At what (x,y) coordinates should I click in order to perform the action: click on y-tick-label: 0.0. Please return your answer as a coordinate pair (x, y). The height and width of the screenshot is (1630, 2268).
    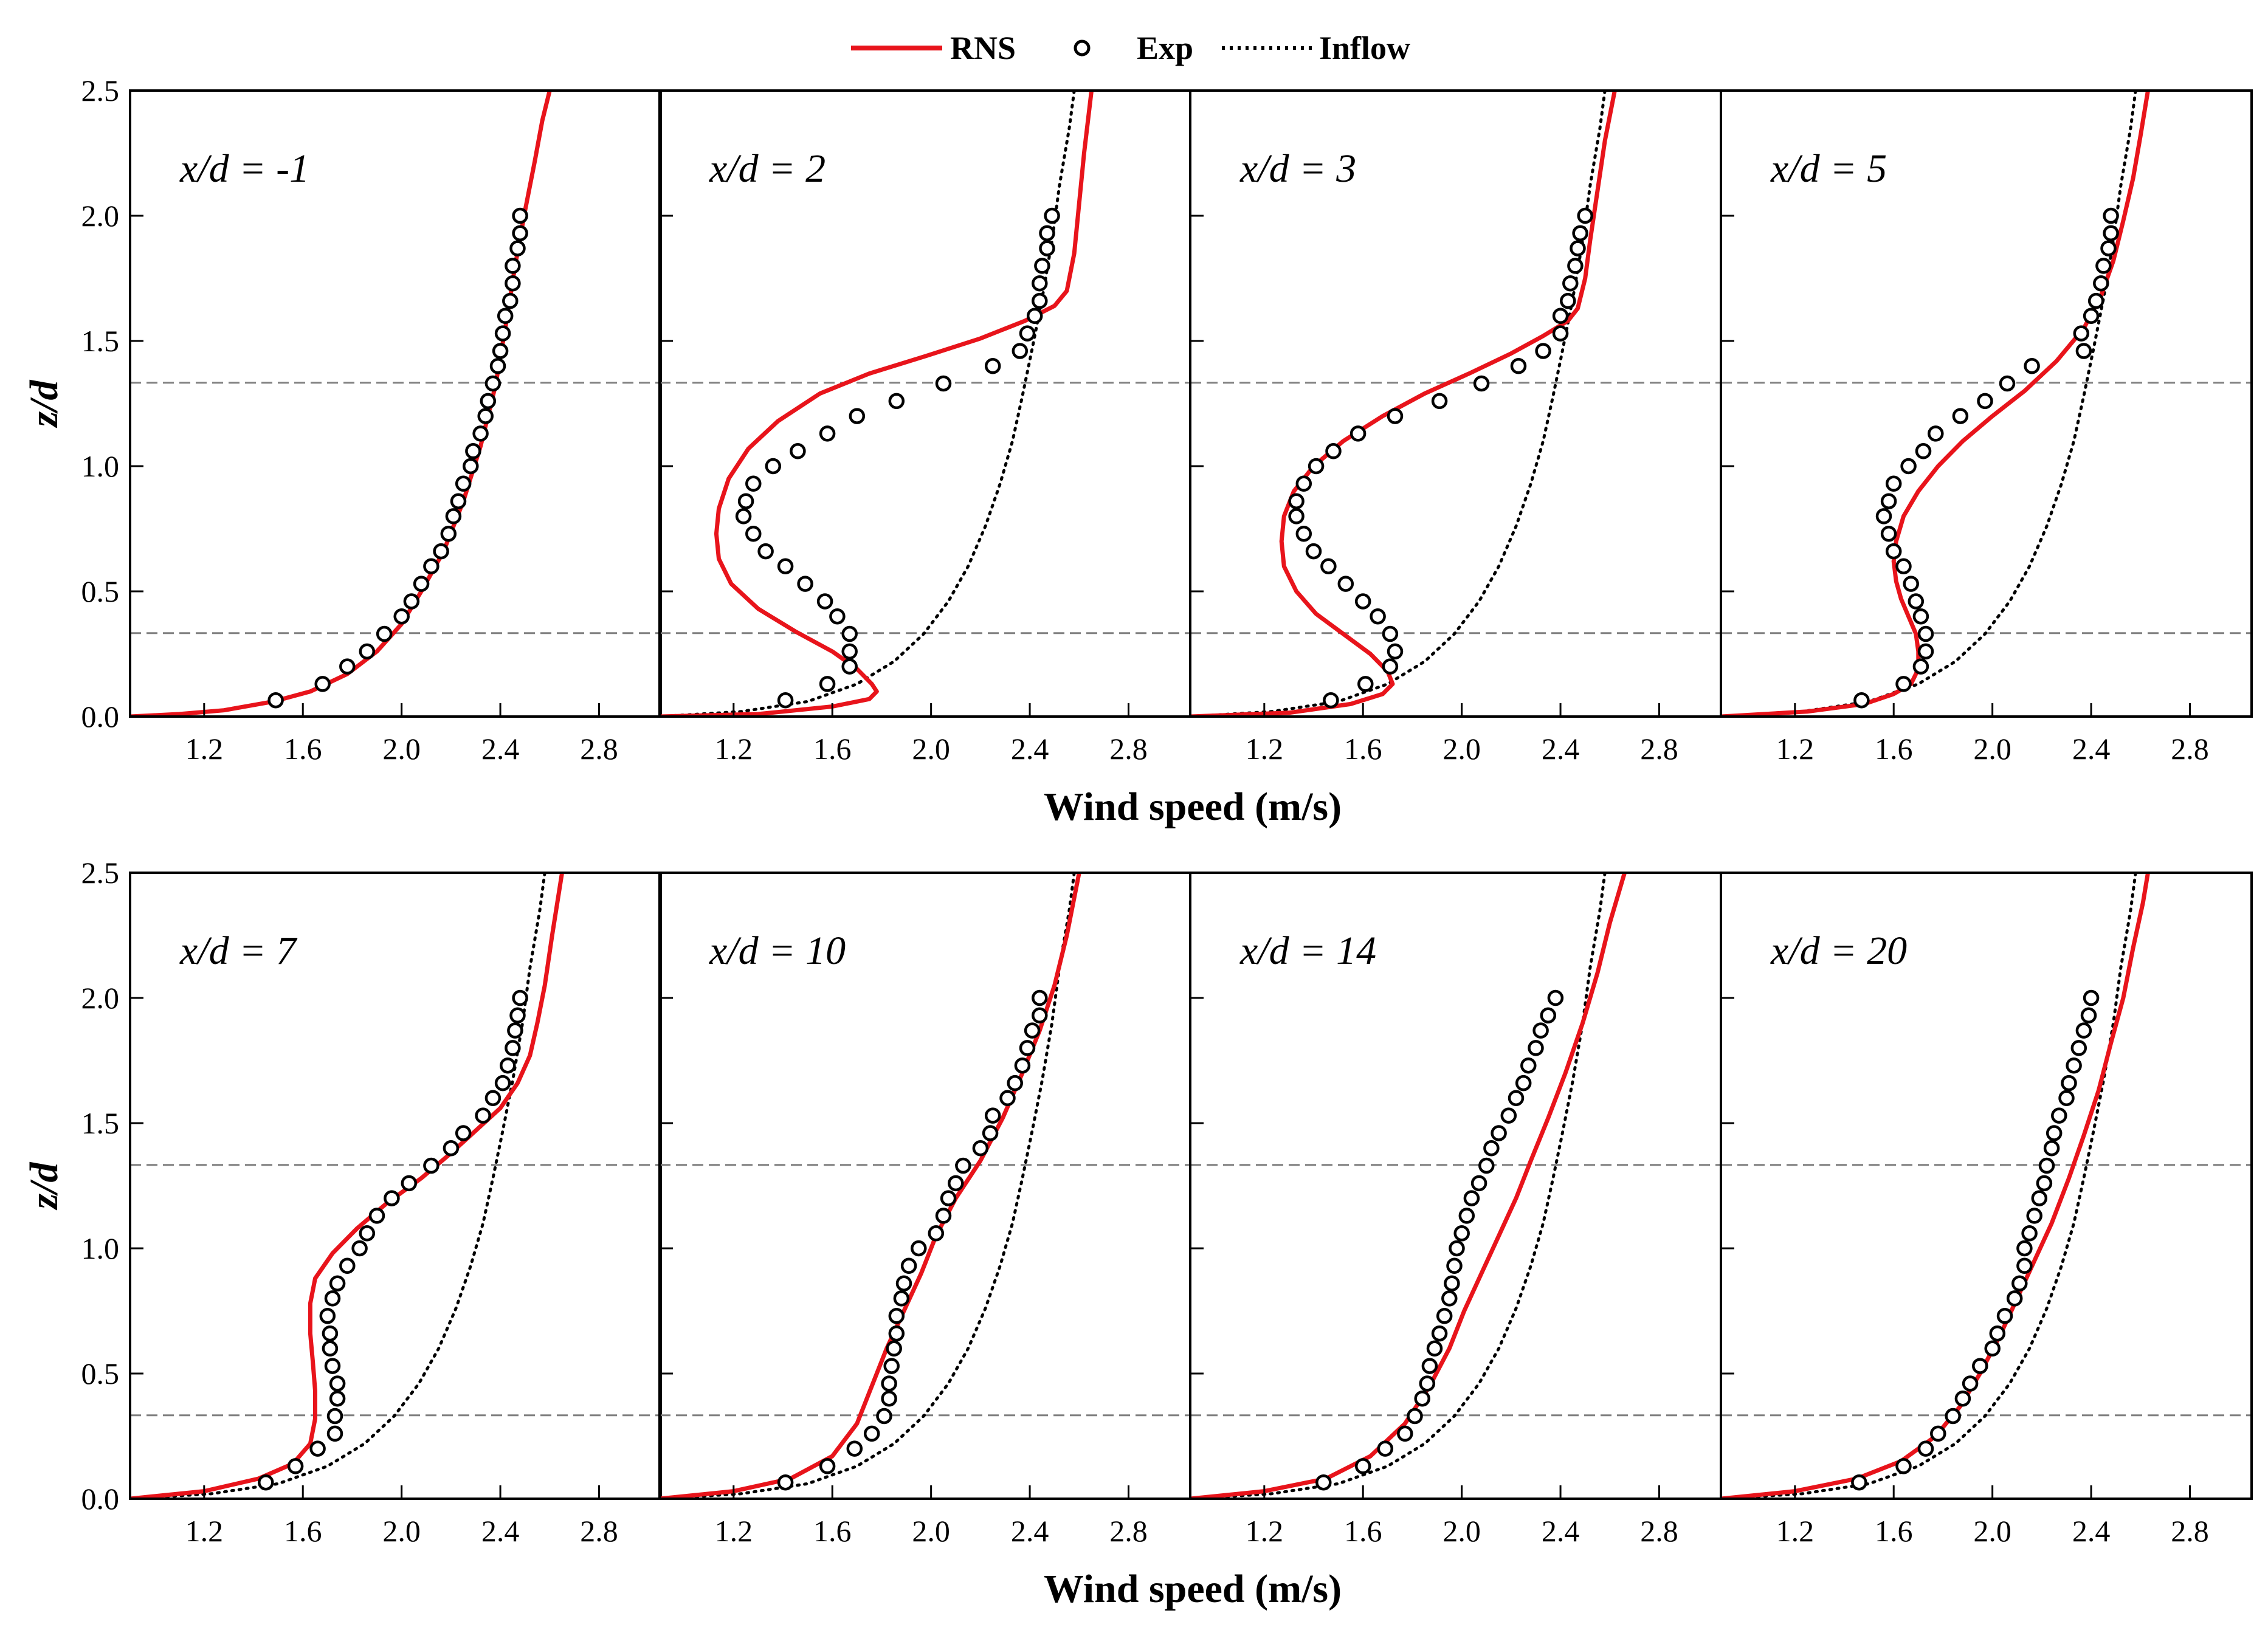
    Looking at the image, I should click on (100, 1499).